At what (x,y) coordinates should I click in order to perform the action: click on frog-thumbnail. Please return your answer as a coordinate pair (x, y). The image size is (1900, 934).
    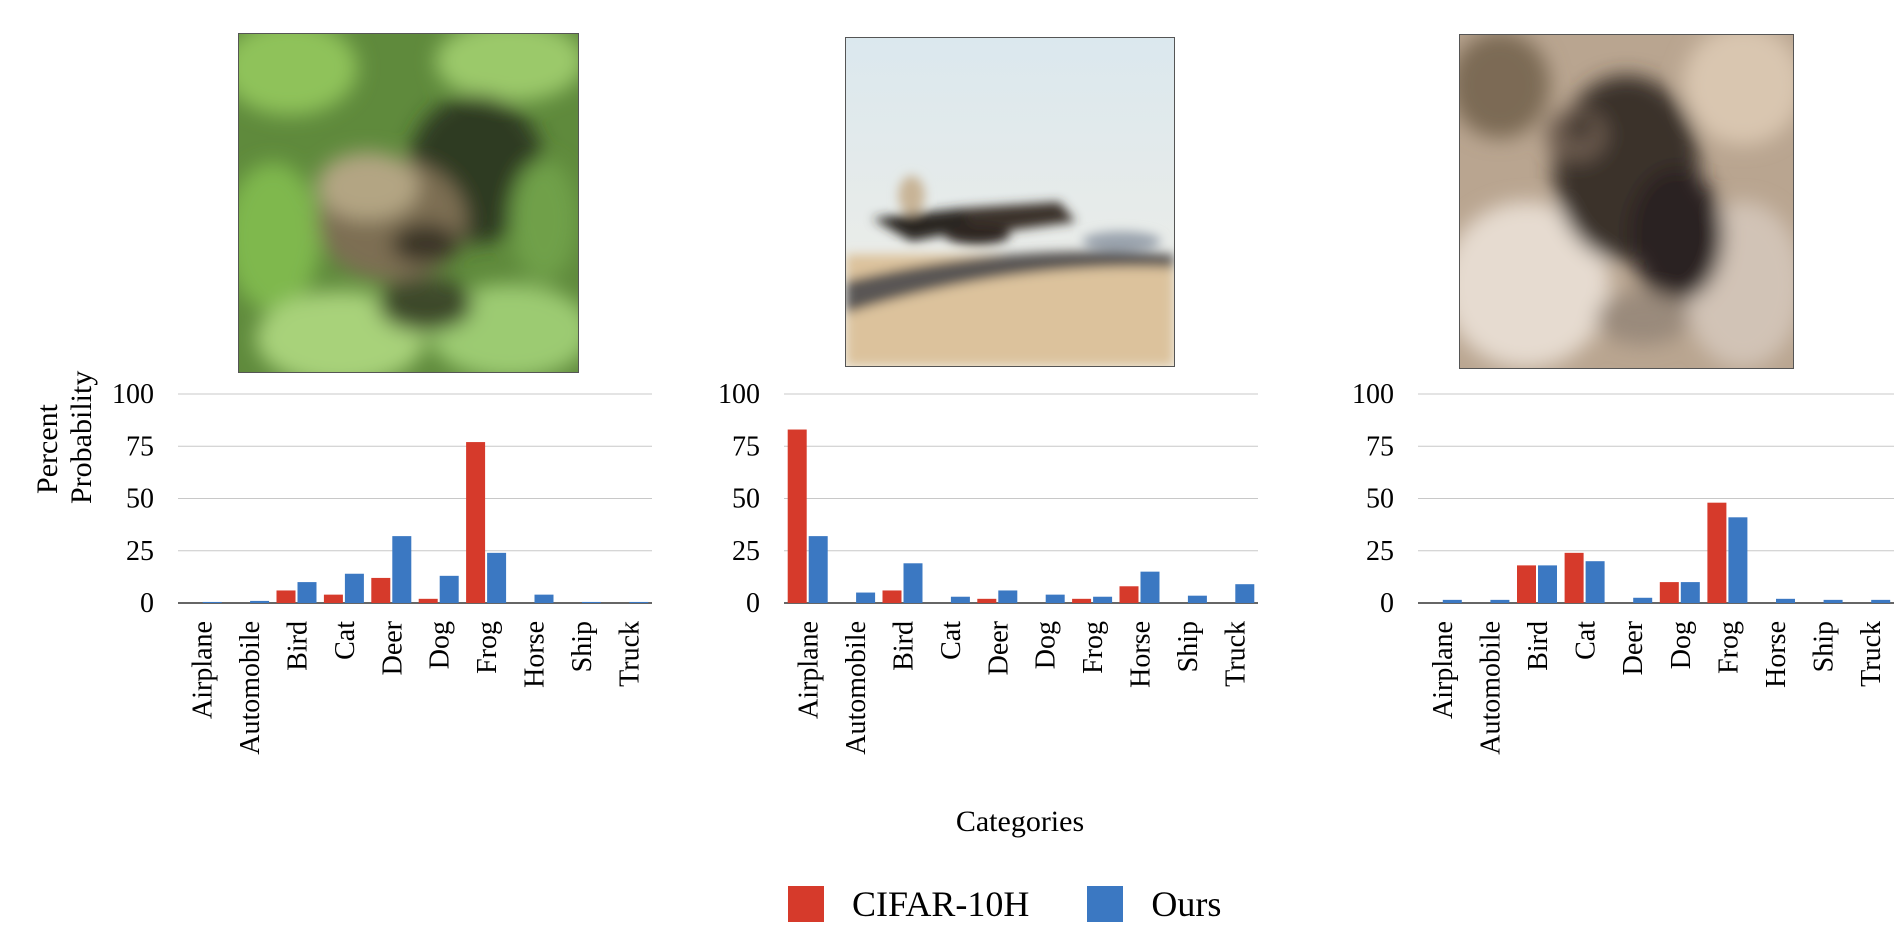
    Looking at the image, I should click on (408, 203).